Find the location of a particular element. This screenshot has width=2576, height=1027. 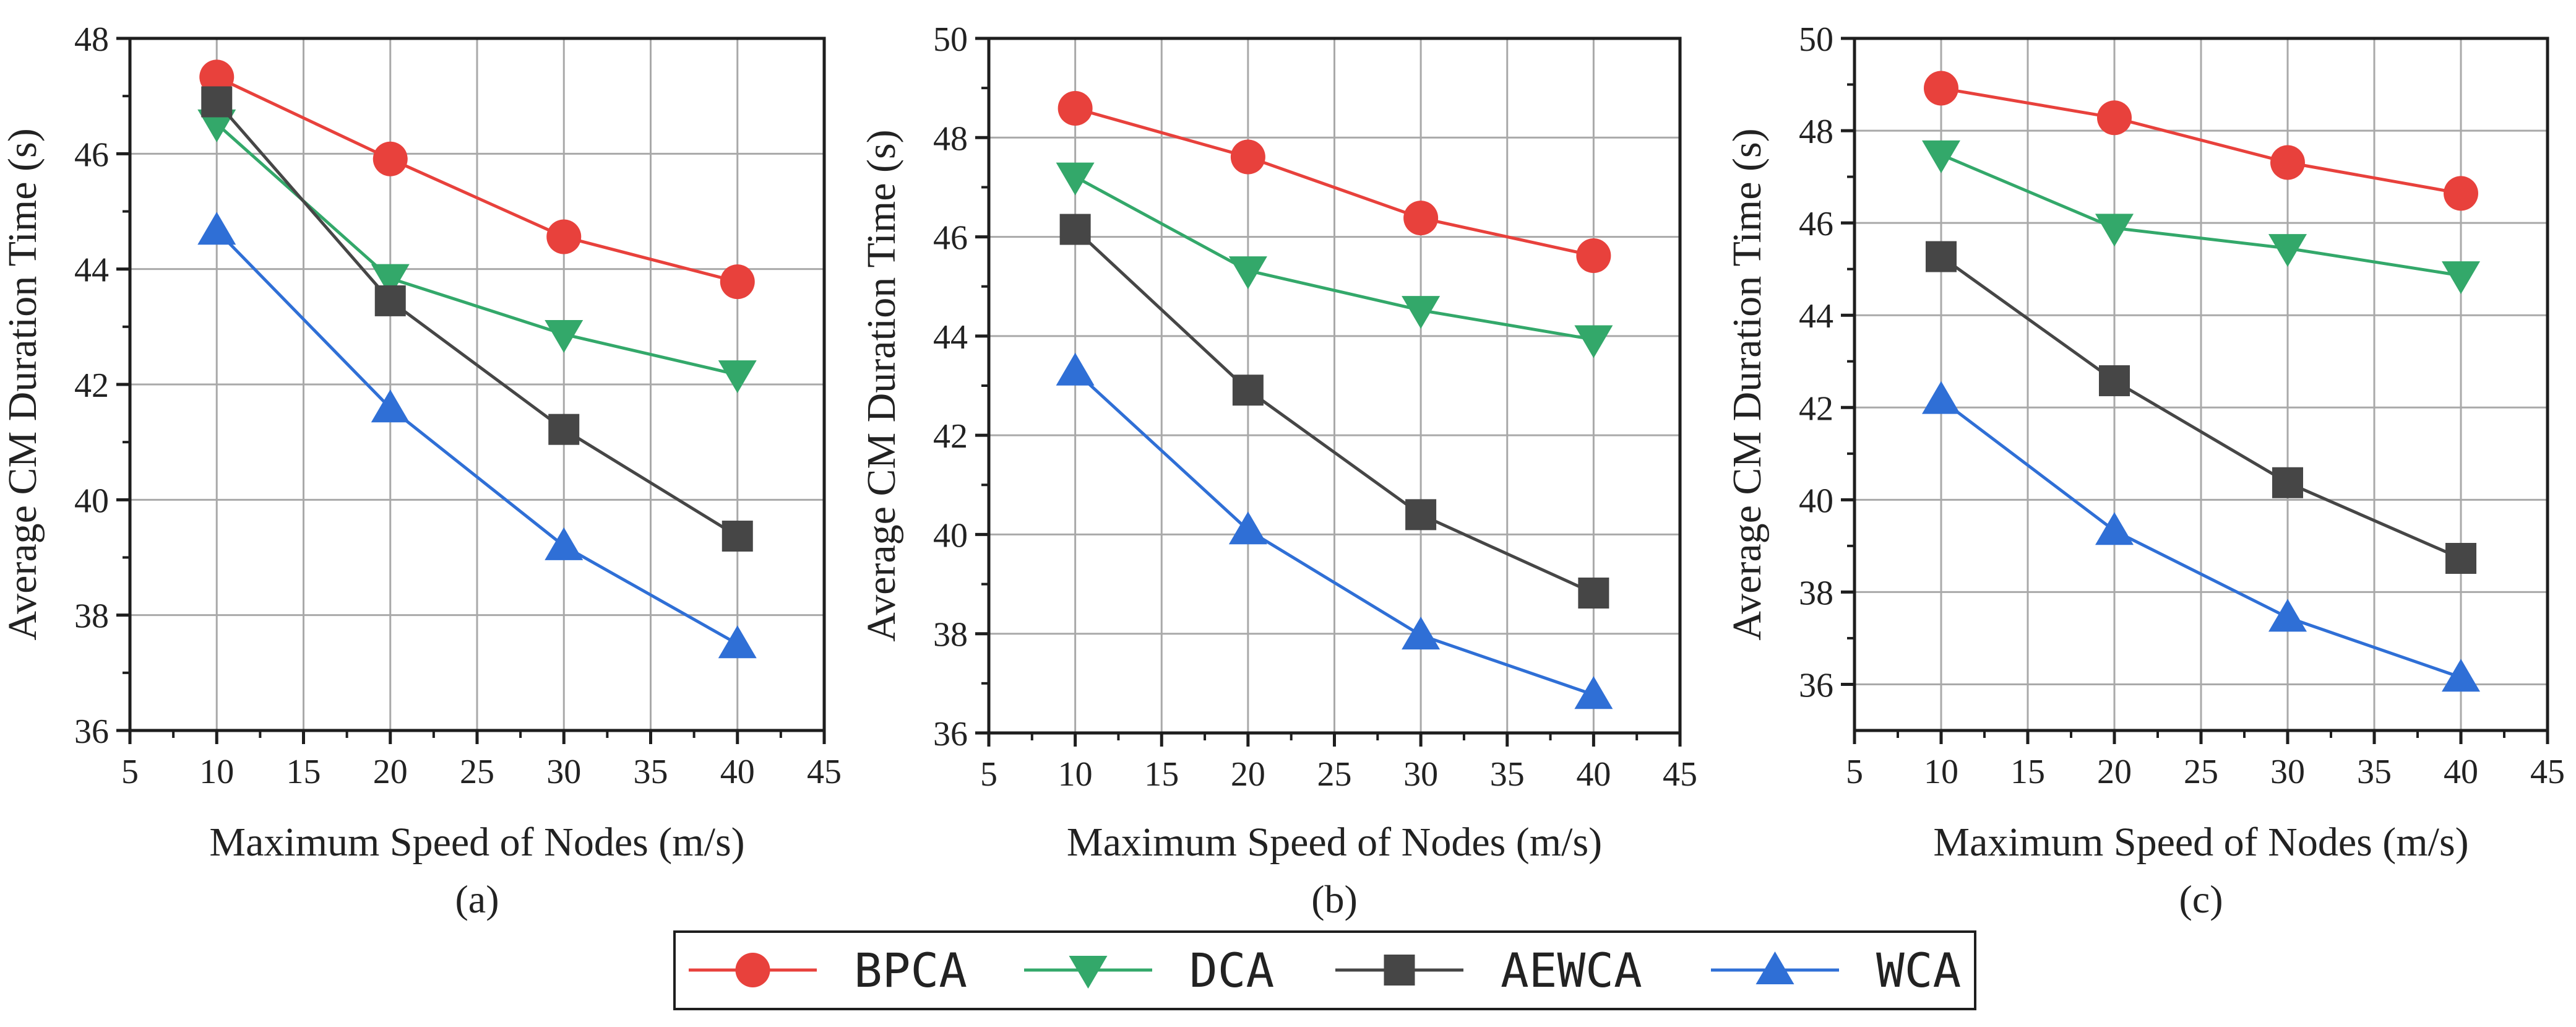

legend-label: DCA is located at coordinates (1231, 971).